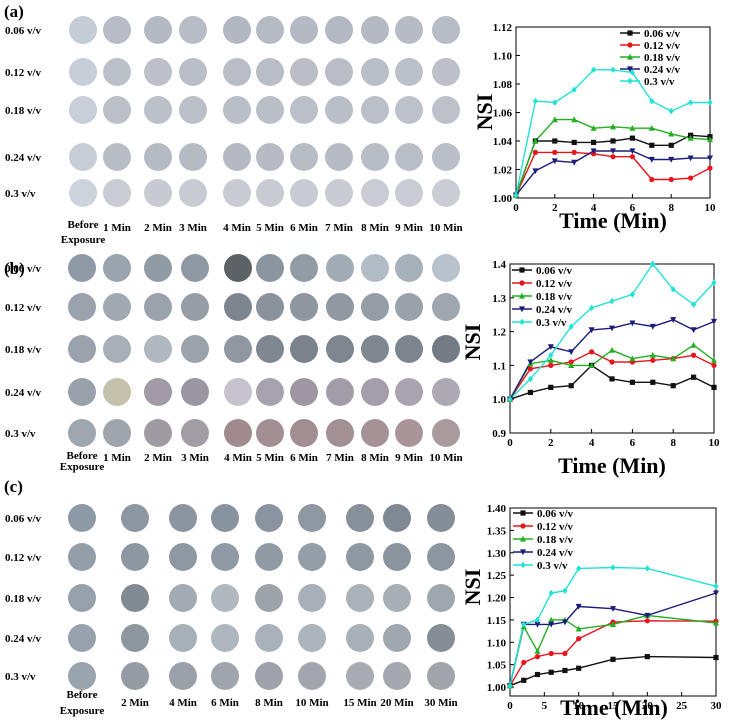 The height and width of the screenshot is (723, 732). Describe the element at coordinates (554, 297) in the screenshot. I see `legend-label: 0.18 v/v` at that location.